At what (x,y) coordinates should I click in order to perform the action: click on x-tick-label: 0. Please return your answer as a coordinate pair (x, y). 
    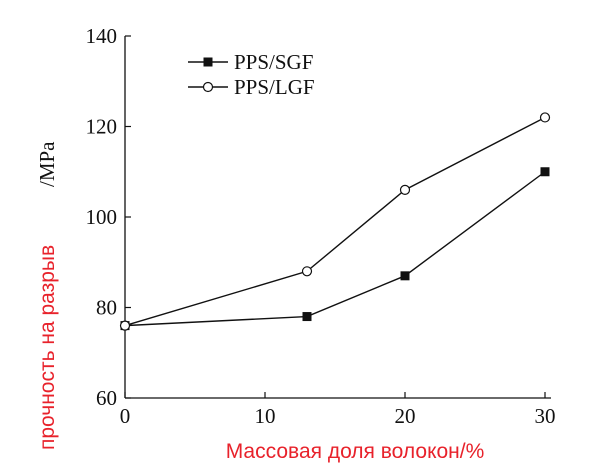
    Looking at the image, I should click on (125, 416).